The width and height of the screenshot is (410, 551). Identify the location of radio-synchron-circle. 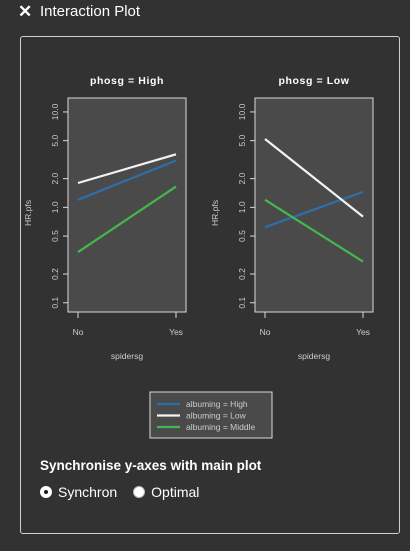
(46, 492).